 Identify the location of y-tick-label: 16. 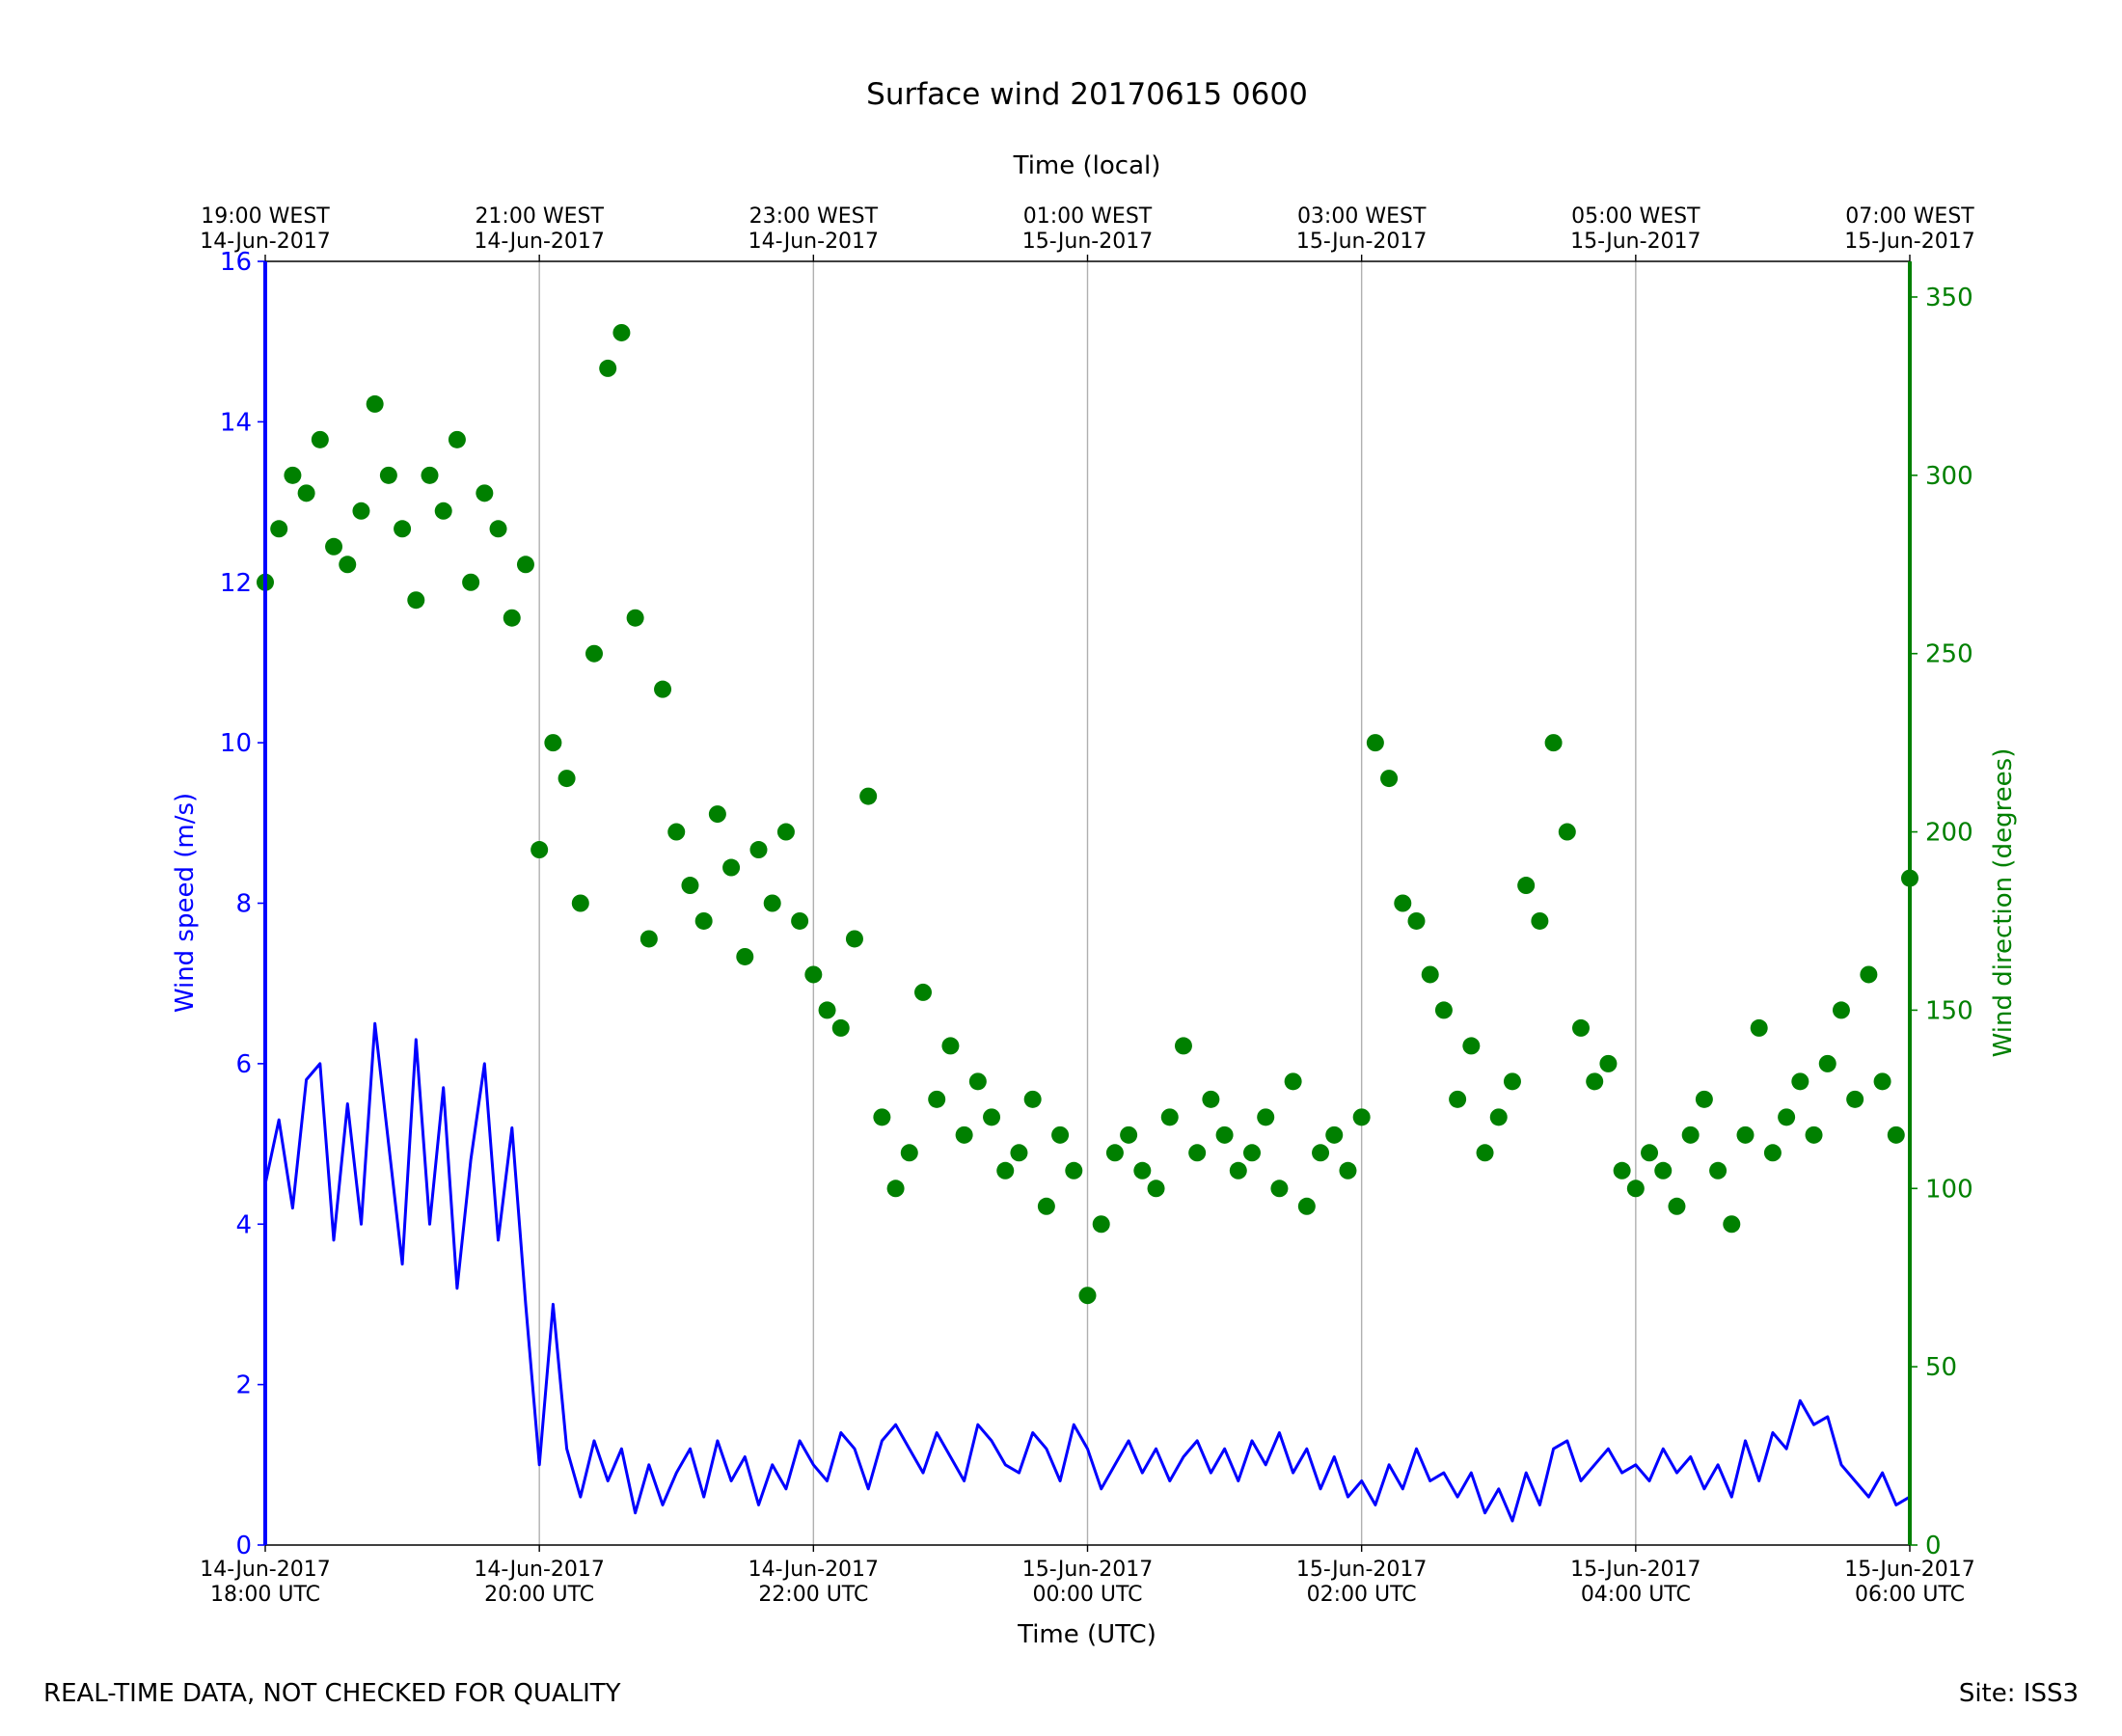
(236, 262).